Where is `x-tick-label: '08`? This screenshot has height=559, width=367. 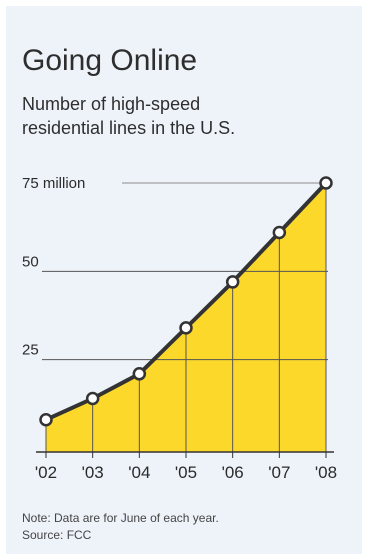 x-tick-label: '08 is located at coordinates (326, 472).